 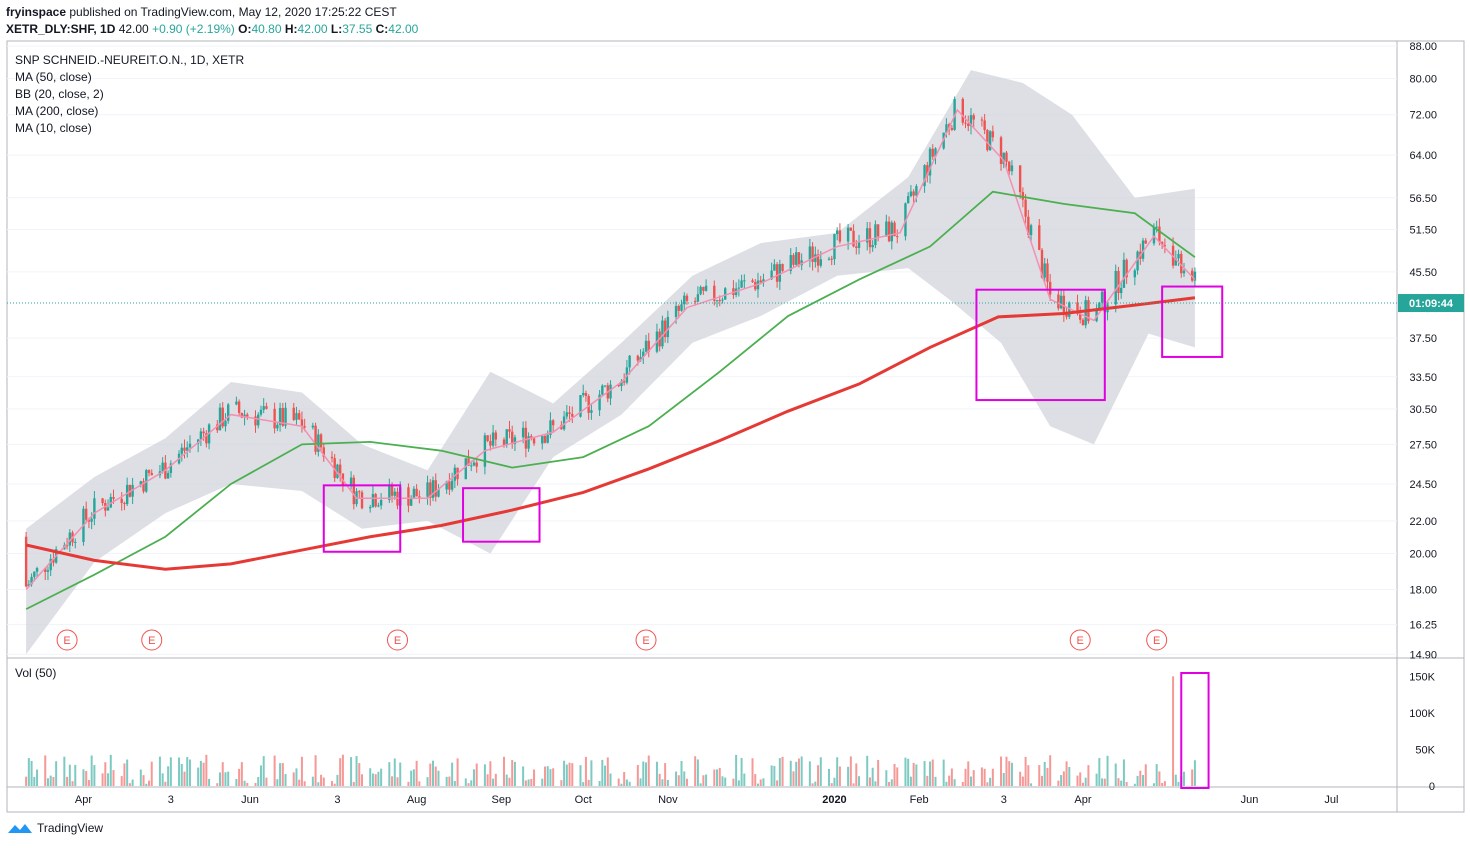 I want to click on volume-legend: Vol (50), so click(x=36, y=673).